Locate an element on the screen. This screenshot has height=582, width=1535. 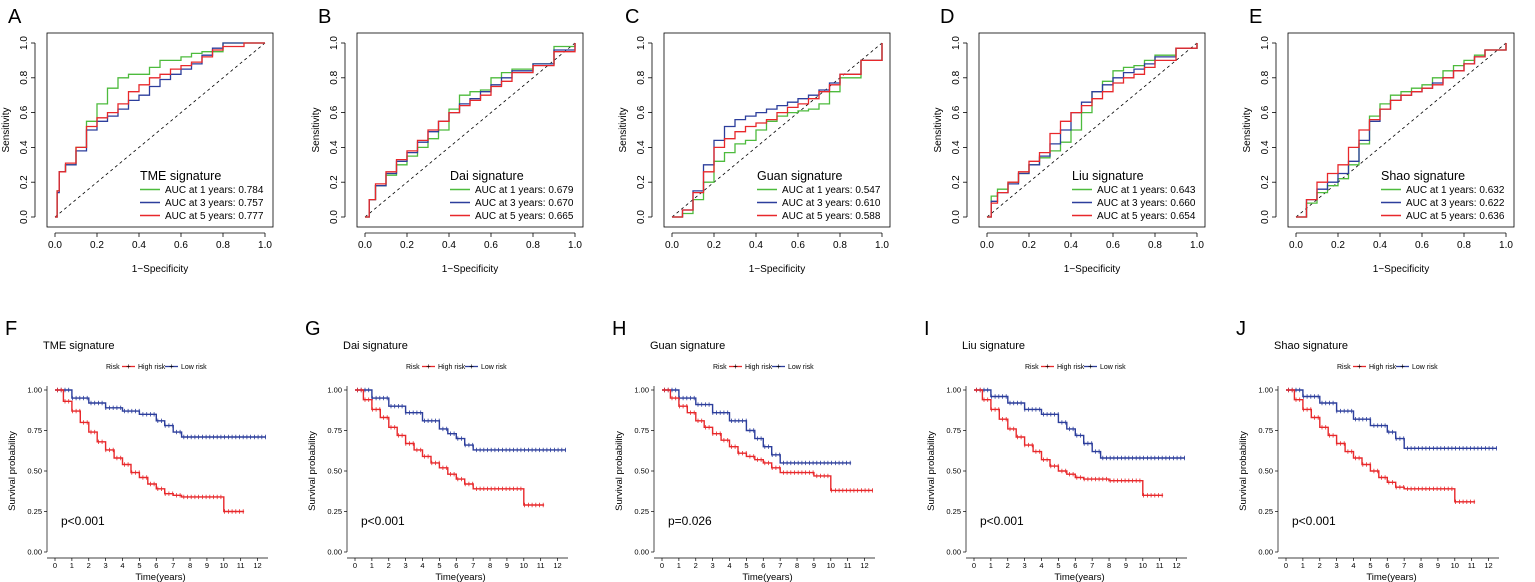
x-tick-label: 7 is located at coordinates (1404, 565).